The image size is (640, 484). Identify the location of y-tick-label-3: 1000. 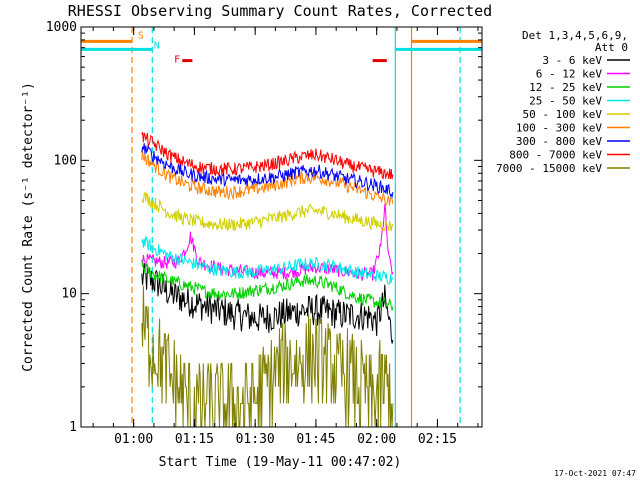
(61, 27).